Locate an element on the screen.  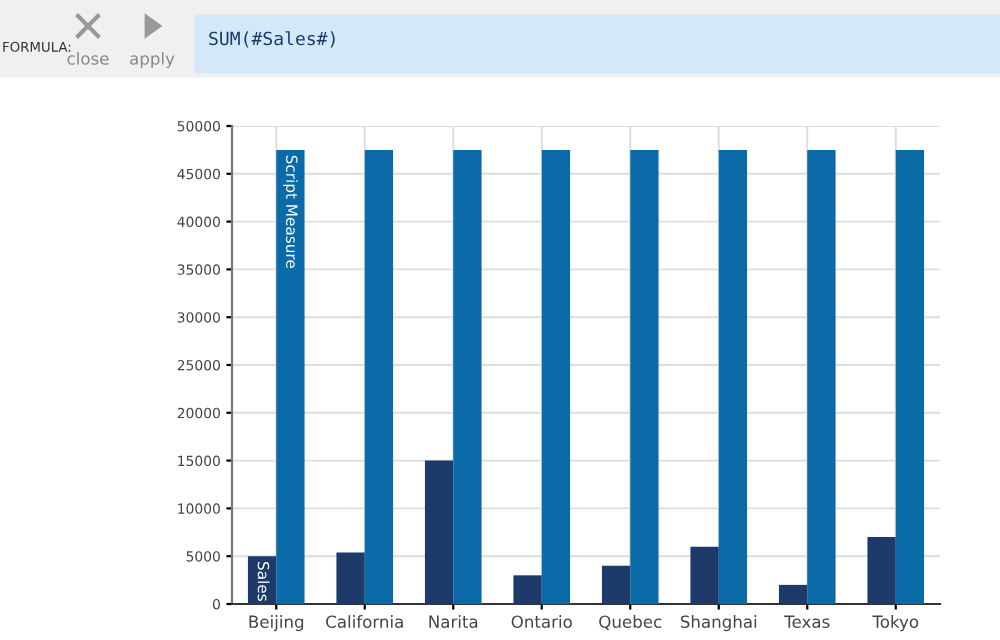
x-tick-label: Texas is located at coordinates (807, 622).